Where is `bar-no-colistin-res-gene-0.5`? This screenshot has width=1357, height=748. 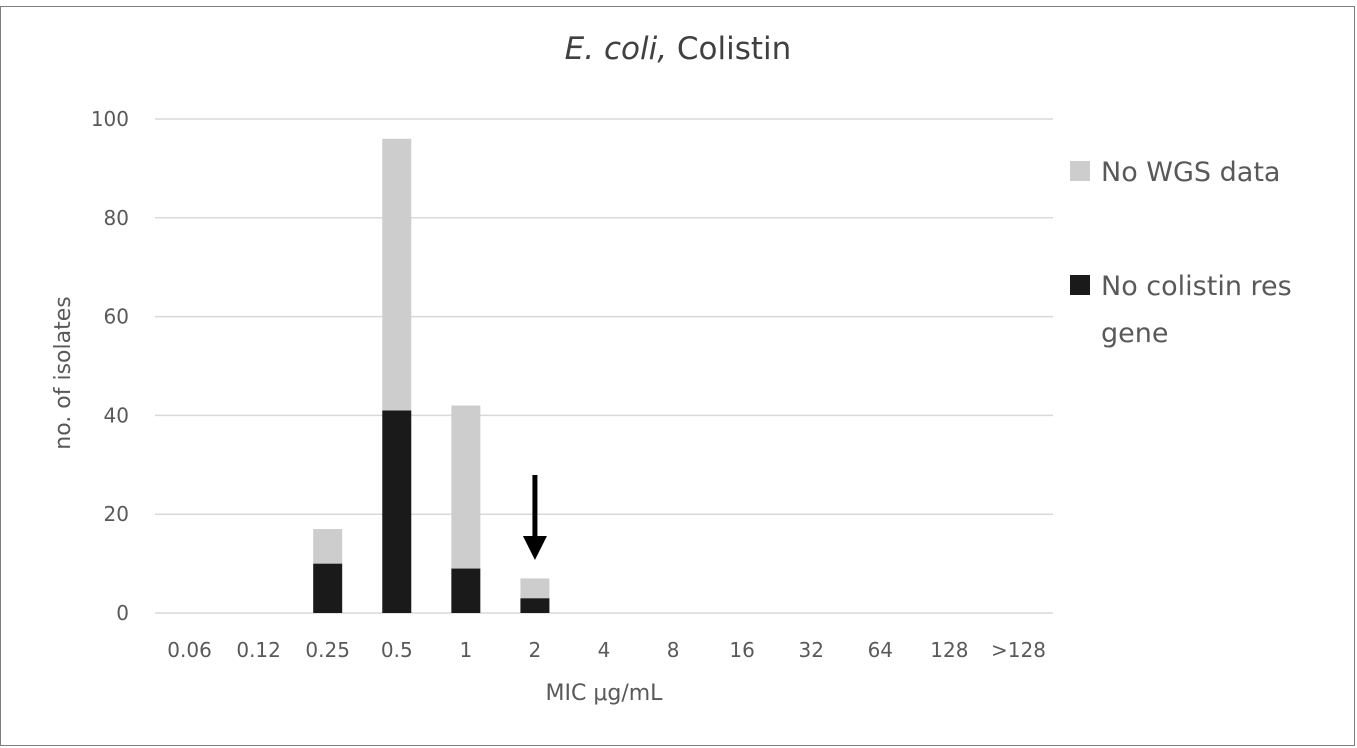
bar-no-colistin-res-gene-0.5 is located at coordinates (397, 511).